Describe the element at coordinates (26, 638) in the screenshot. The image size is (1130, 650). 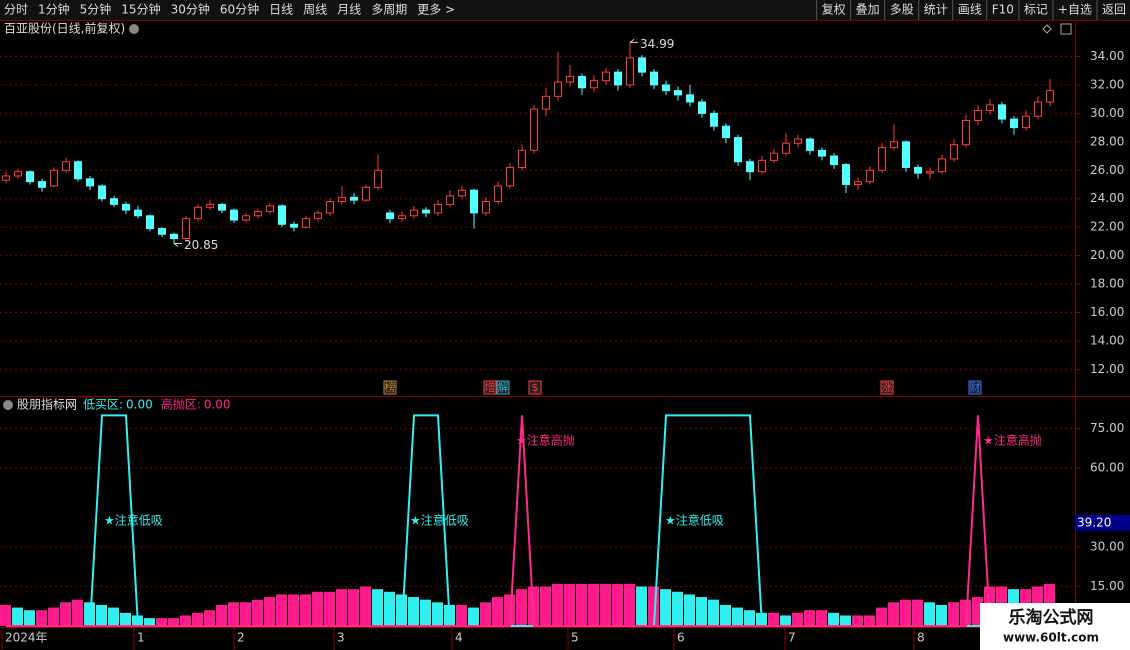
I see `x-tick-label: 2024年` at that location.